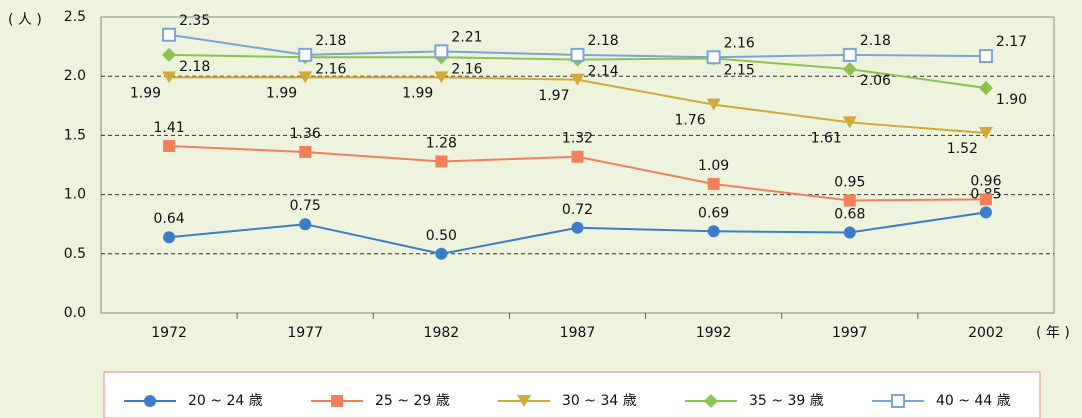 Image resolution: width=1082 pixels, height=418 pixels. What do you see at coordinates (786, 401) in the screenshot?
I see `legend-label: 35 ~ 39 歳` at bounding box center [786, 401].